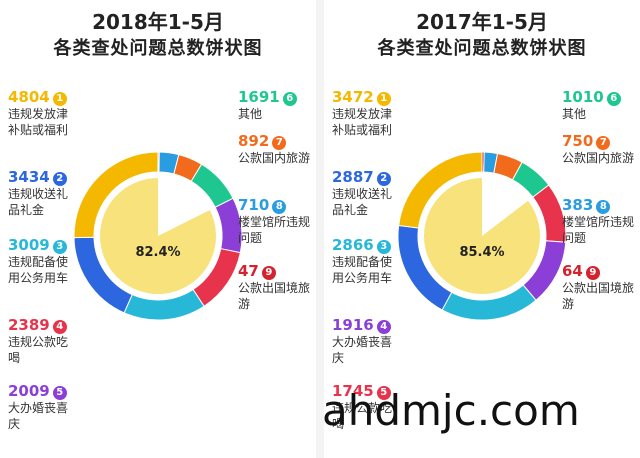 The width and height of the screenshot is (640, 458). I want to click on chart-title: 2017年1-5月, so click(482, 22).